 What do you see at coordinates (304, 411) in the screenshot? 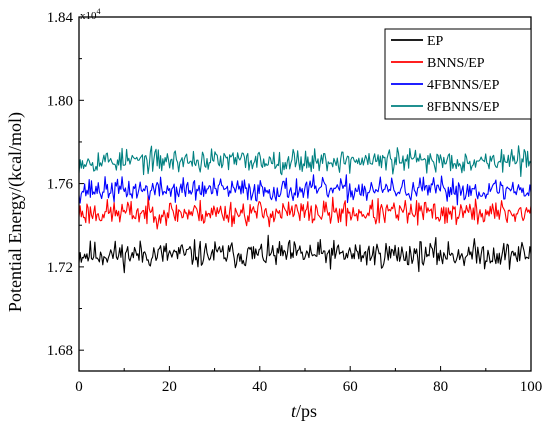
I see `x-axis-title: t/ps` at bounding box center [304, 411].